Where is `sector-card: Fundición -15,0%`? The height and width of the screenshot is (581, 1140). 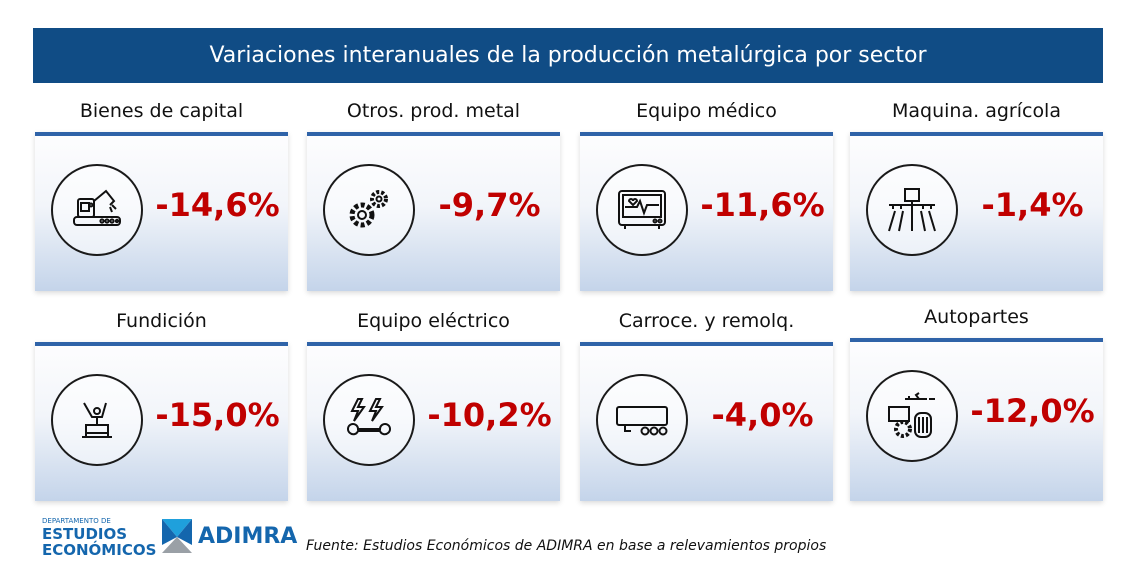
sector-card: Fundición -15,0% is located at coordinates (161, 405).